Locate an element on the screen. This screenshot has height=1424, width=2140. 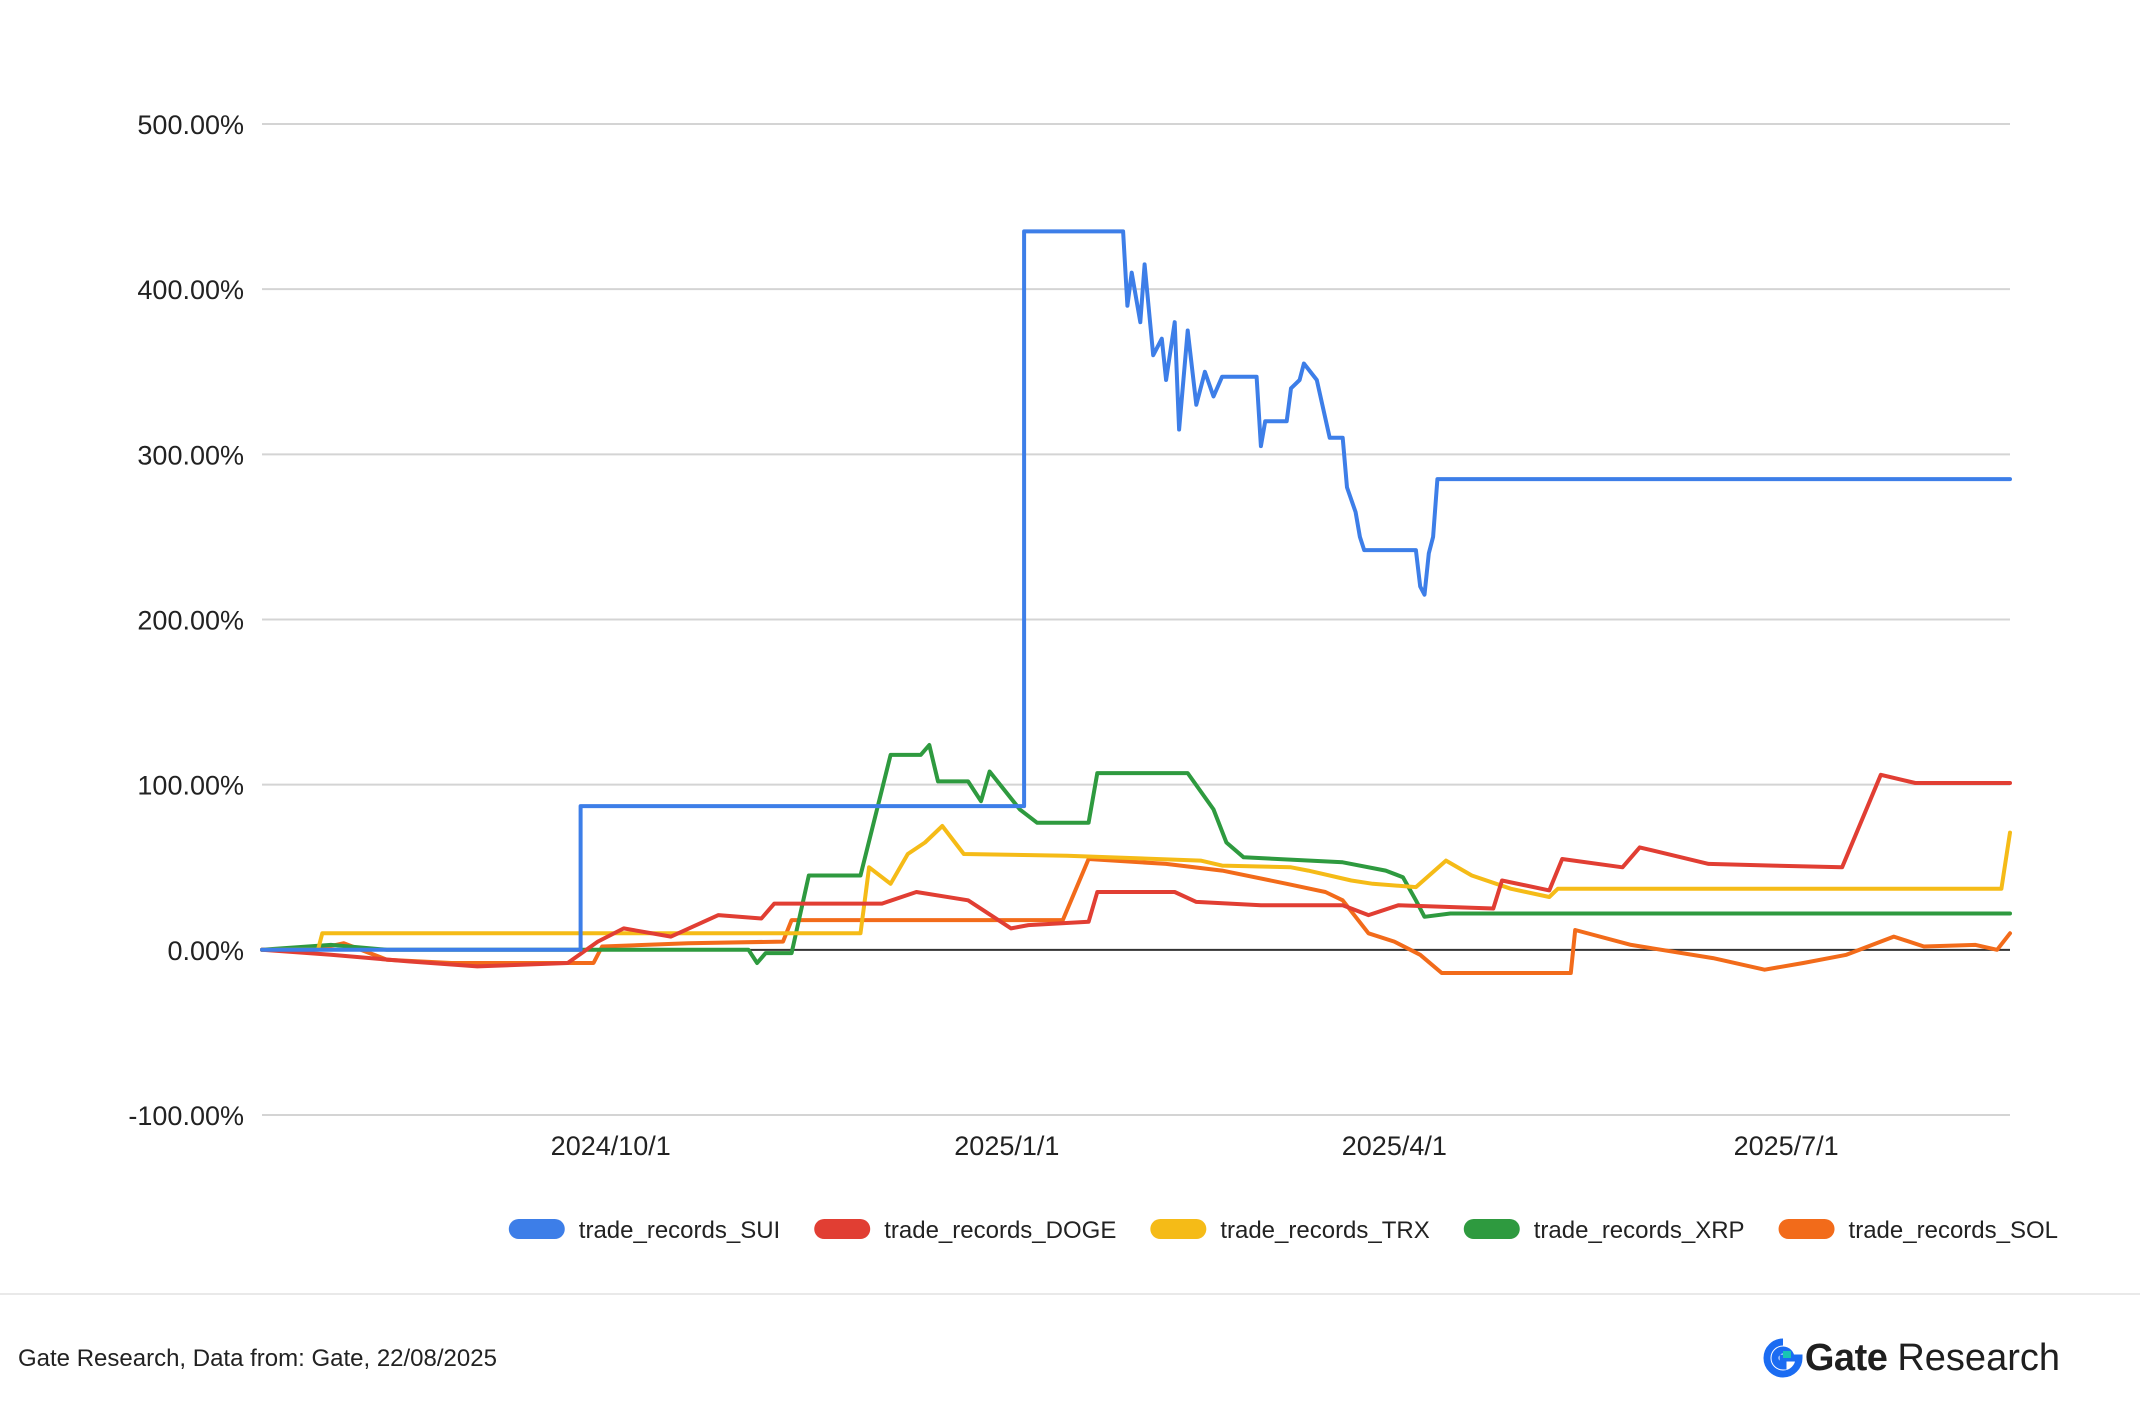
brand-logo: Gate Research is located at coordinates (1911, 1358).